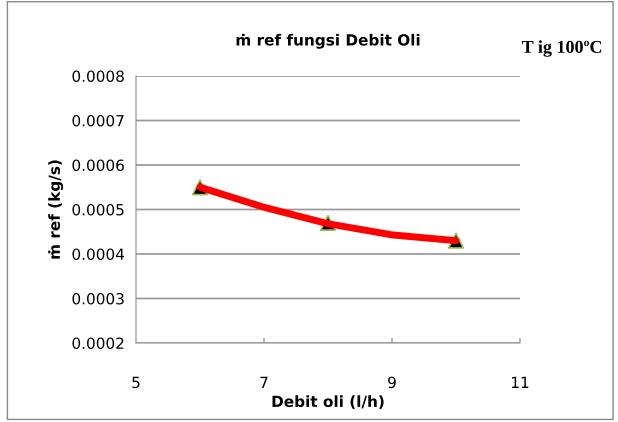  What do you see at coordinates (56, 209) in the screenshot?
I see `y-axis-title: ṁ ref (kg/s)` at bounding box center [56, 209].